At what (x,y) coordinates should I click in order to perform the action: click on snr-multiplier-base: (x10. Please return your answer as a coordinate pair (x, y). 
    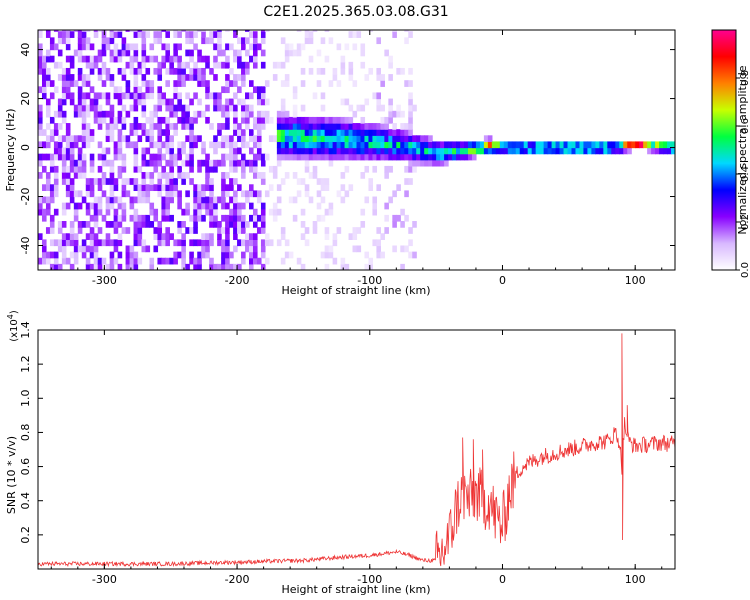
    Looking at the image, I should click on (14, 330).